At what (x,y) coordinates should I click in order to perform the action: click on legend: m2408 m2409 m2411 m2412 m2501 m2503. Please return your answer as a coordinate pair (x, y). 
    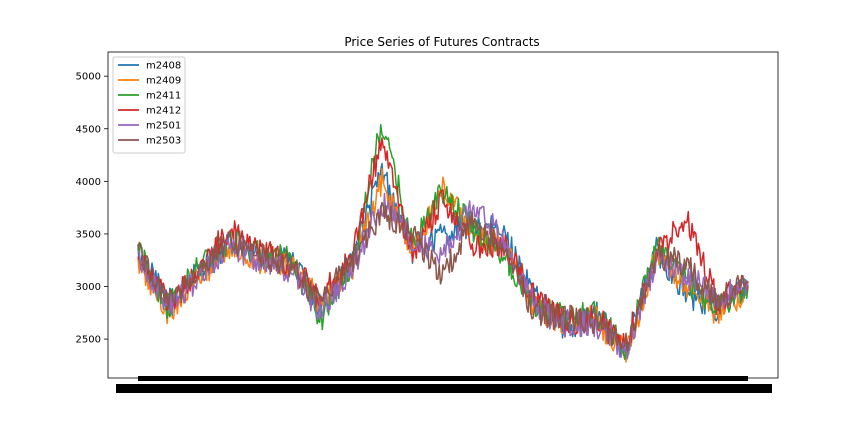
    Looking at the image, I should click on (149, 105).